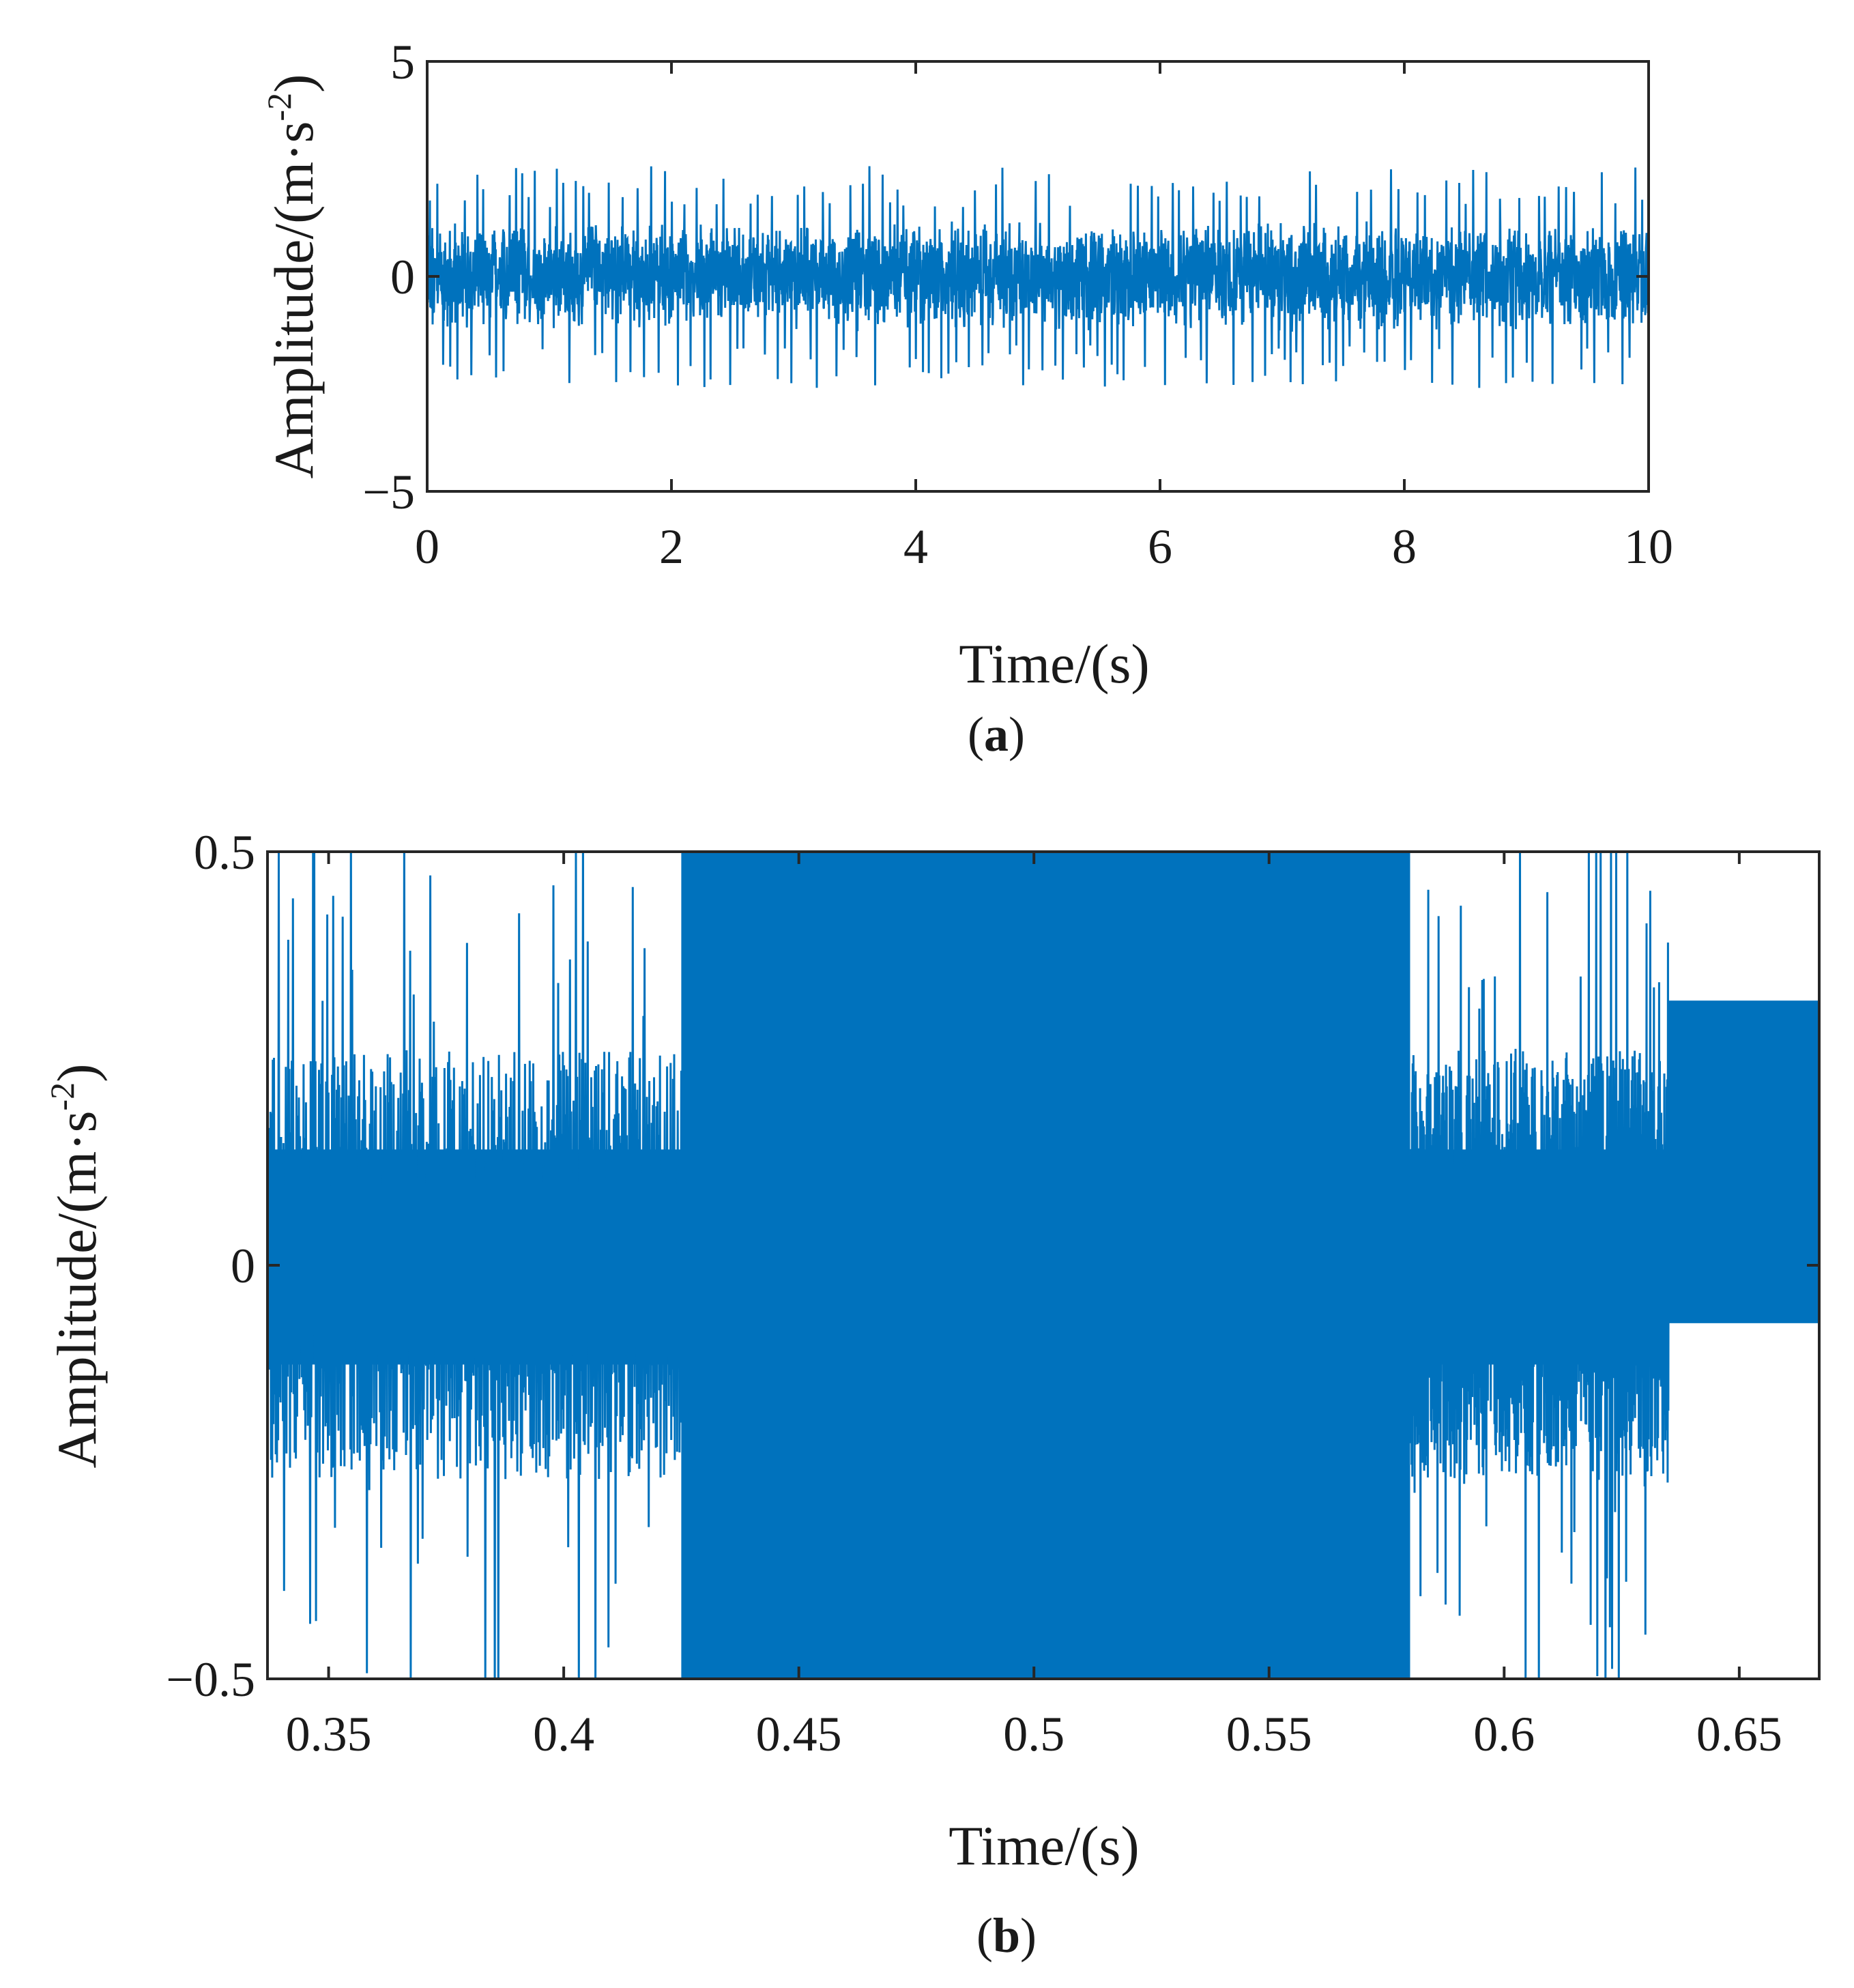 The height and width of the screenshot is (1988, 1854). What do you see at coordinates (294, 300) in the screenshot?
I see `panel-a-y-label-main: Amplitude/(m·s` at bounding box center [294, 300].